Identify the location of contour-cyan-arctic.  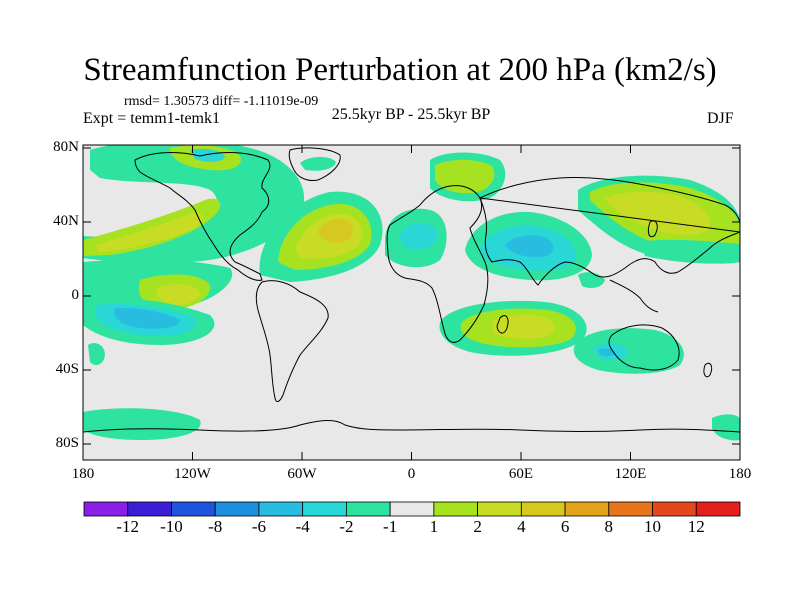
(207, 155).